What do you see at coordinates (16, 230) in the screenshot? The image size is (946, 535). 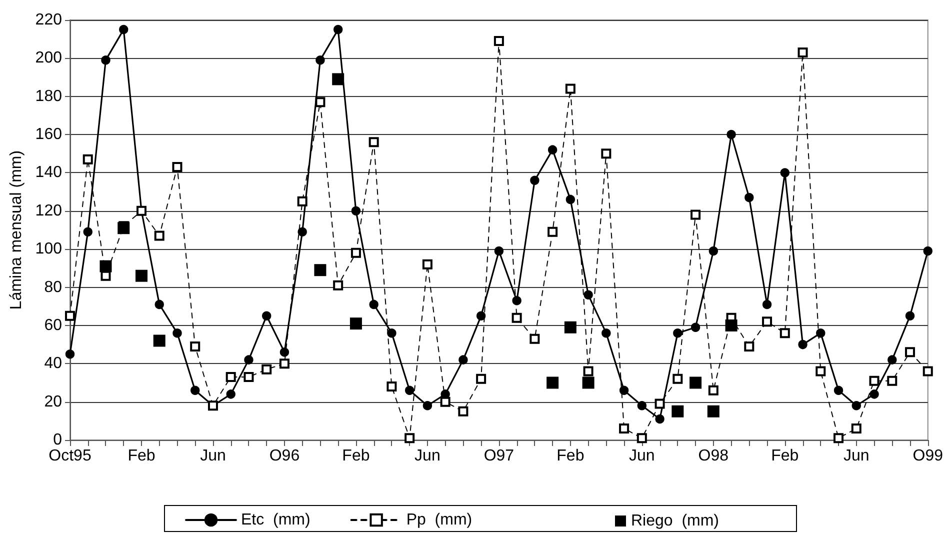 I see `y-axis-title: Lámina mensual (mm)` at bounding box center [16, 230].